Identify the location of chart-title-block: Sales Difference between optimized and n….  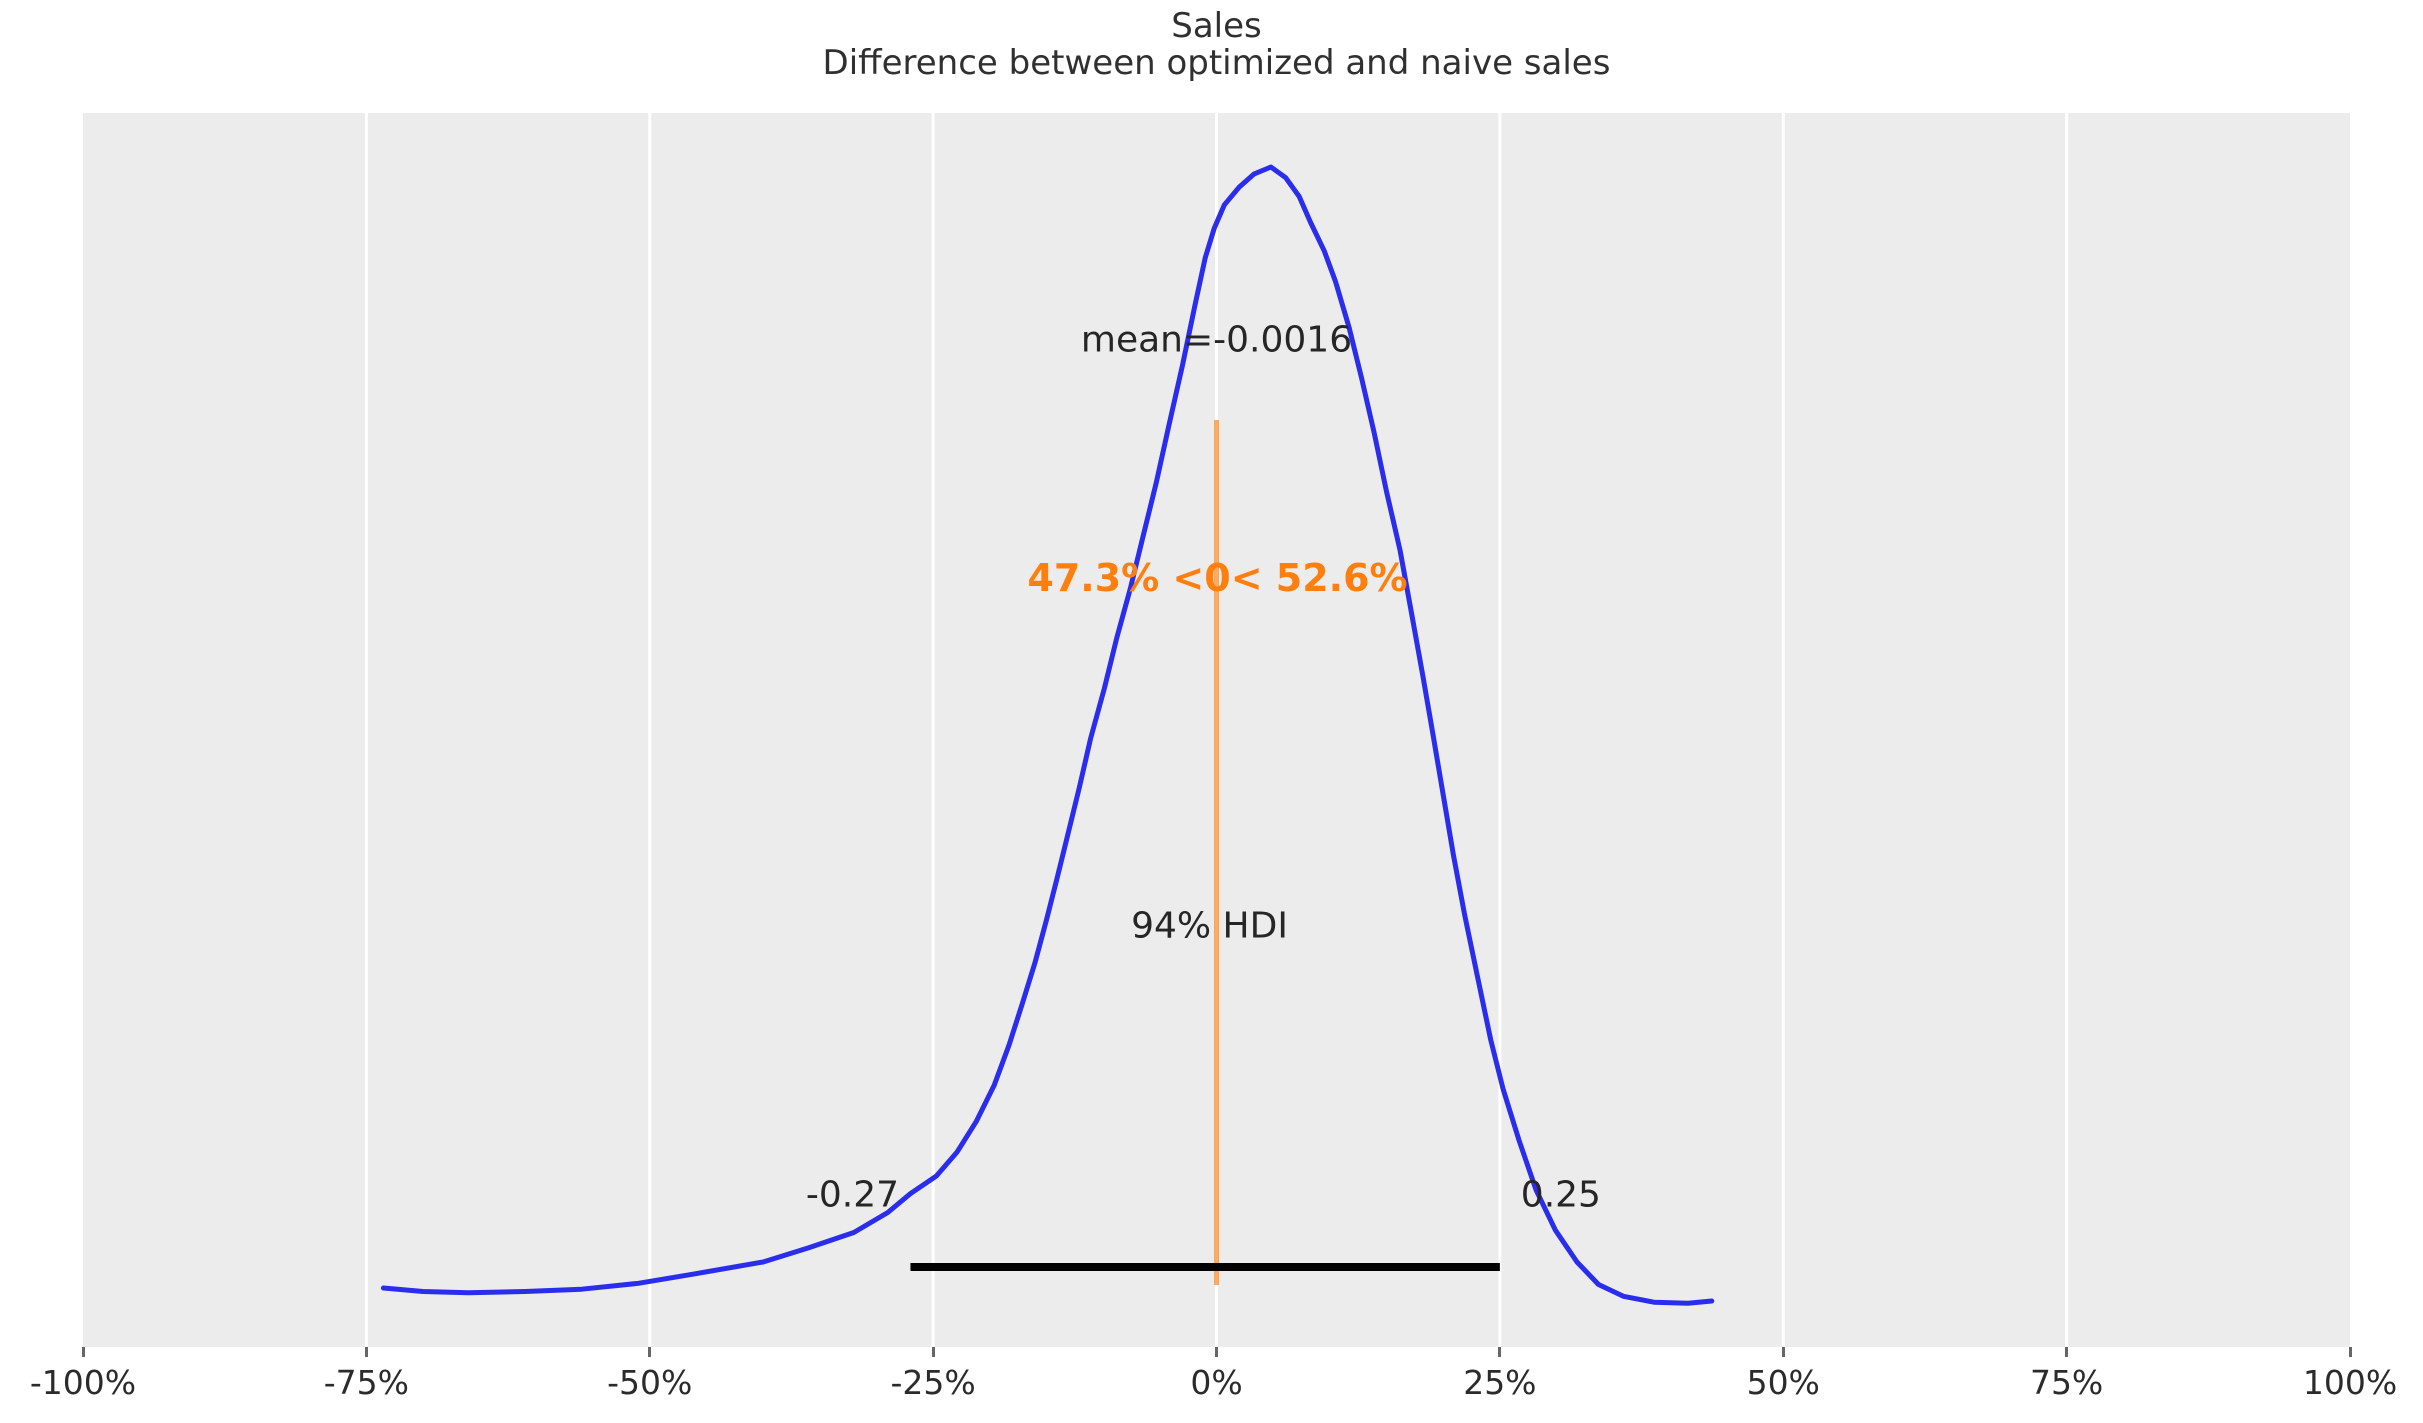
(1216, 45).